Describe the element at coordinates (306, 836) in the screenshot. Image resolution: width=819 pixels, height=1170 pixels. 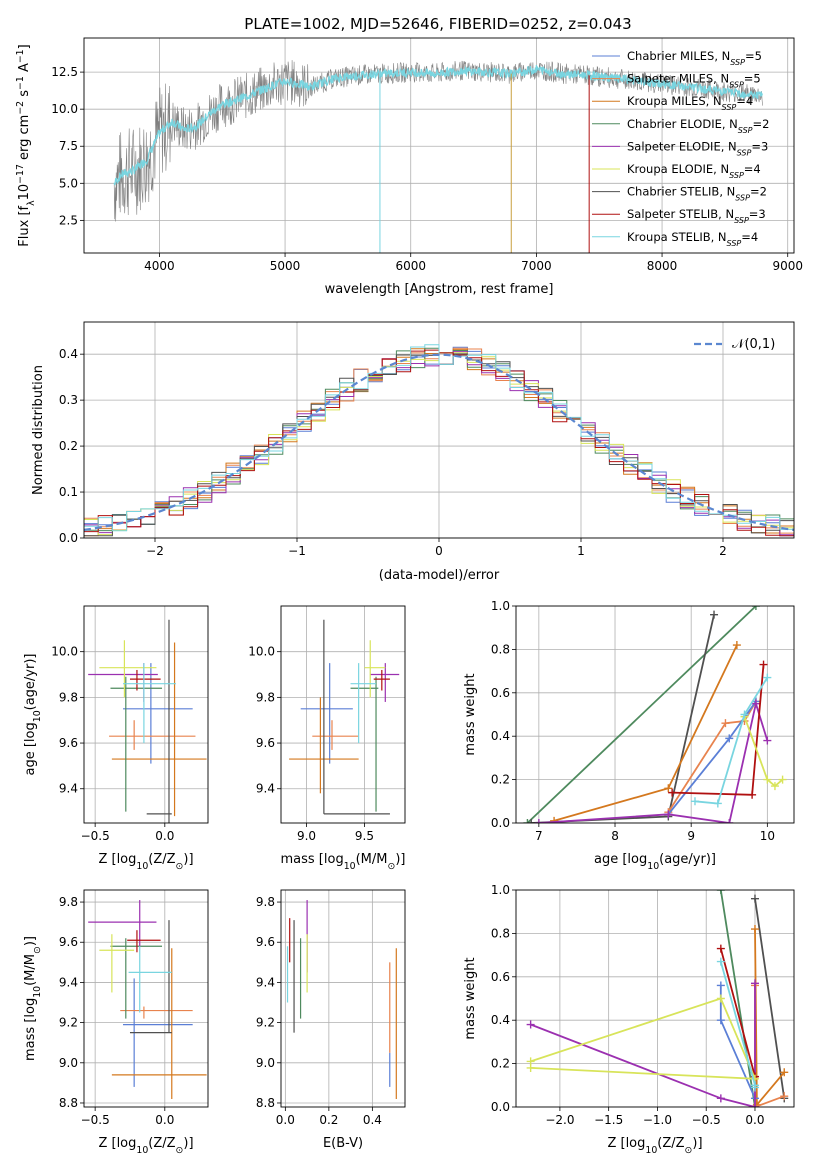
I see `x-tick-label: 9.0` at that location.